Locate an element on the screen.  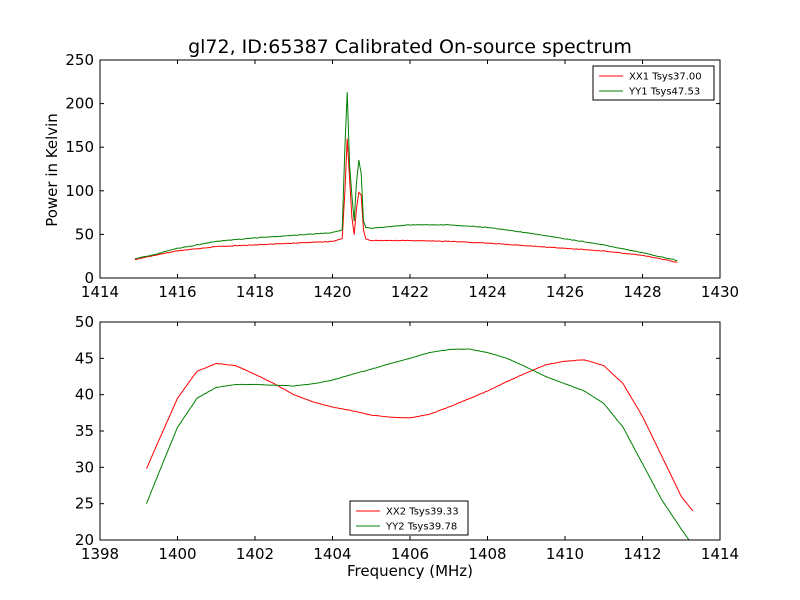
lower-plot-xlabel: Frequency (MHz) is located at coordinates (410, 571).